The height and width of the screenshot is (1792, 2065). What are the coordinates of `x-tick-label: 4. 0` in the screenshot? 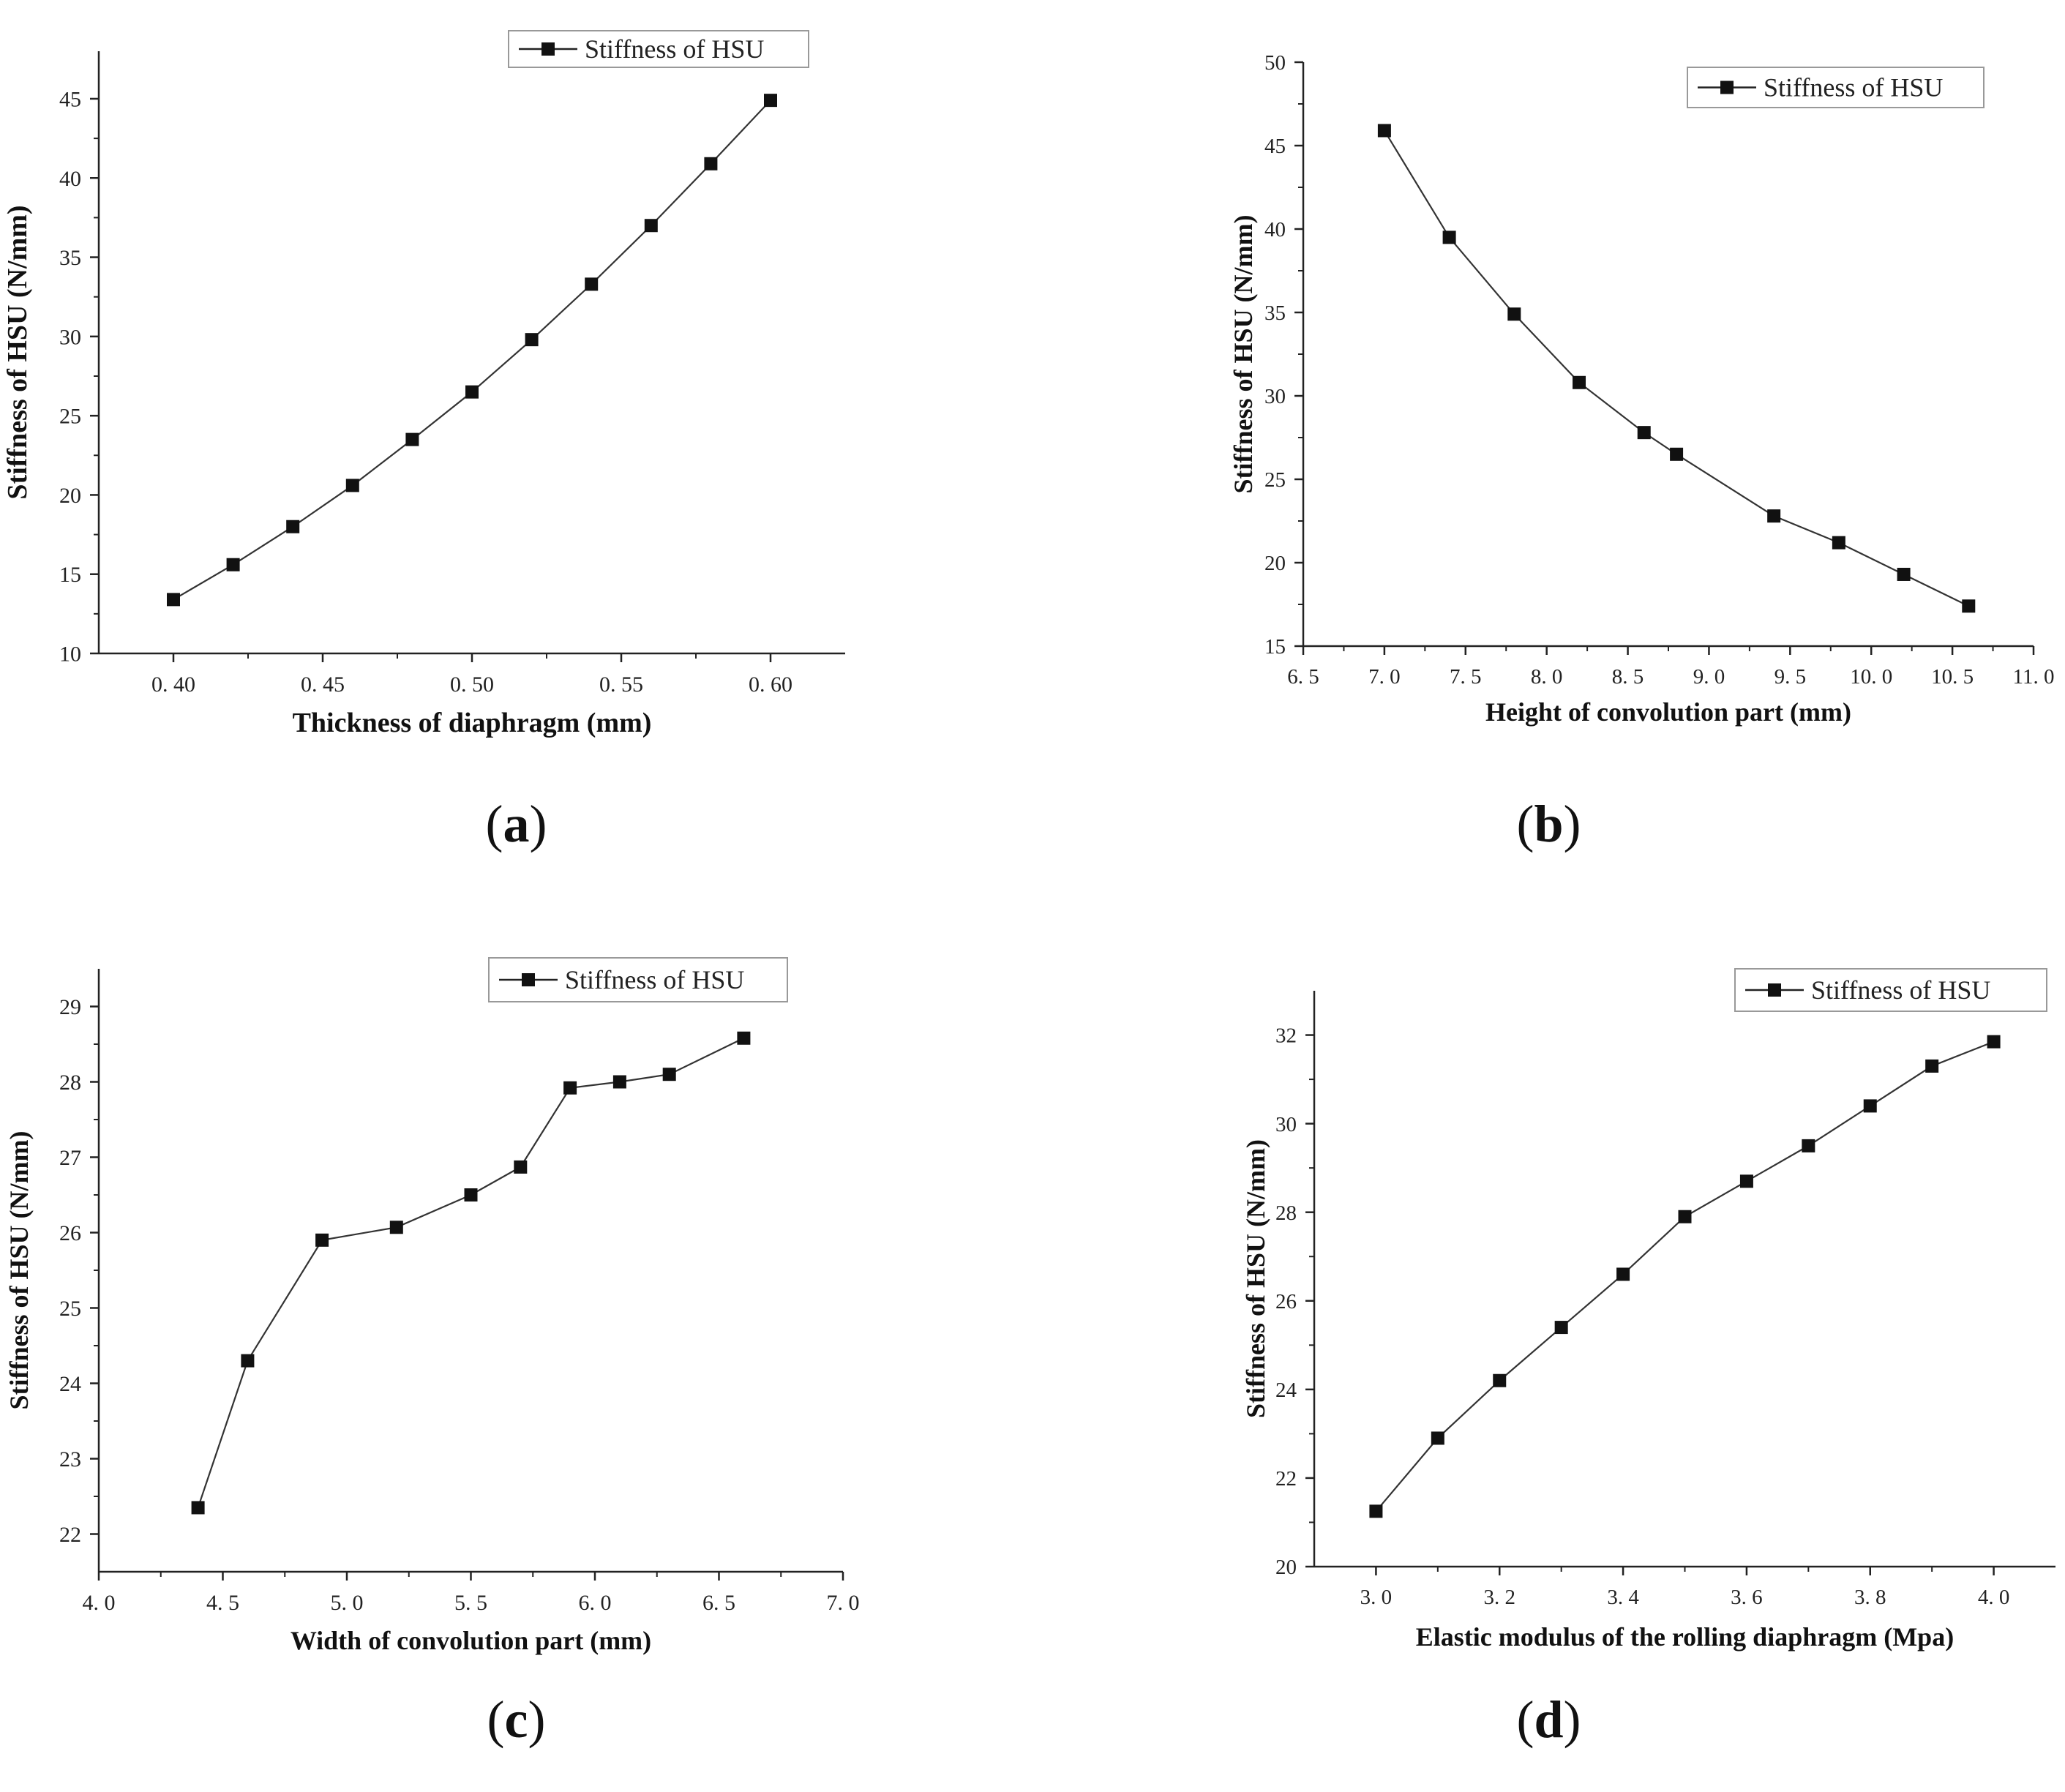 It's located at (99, 1603).